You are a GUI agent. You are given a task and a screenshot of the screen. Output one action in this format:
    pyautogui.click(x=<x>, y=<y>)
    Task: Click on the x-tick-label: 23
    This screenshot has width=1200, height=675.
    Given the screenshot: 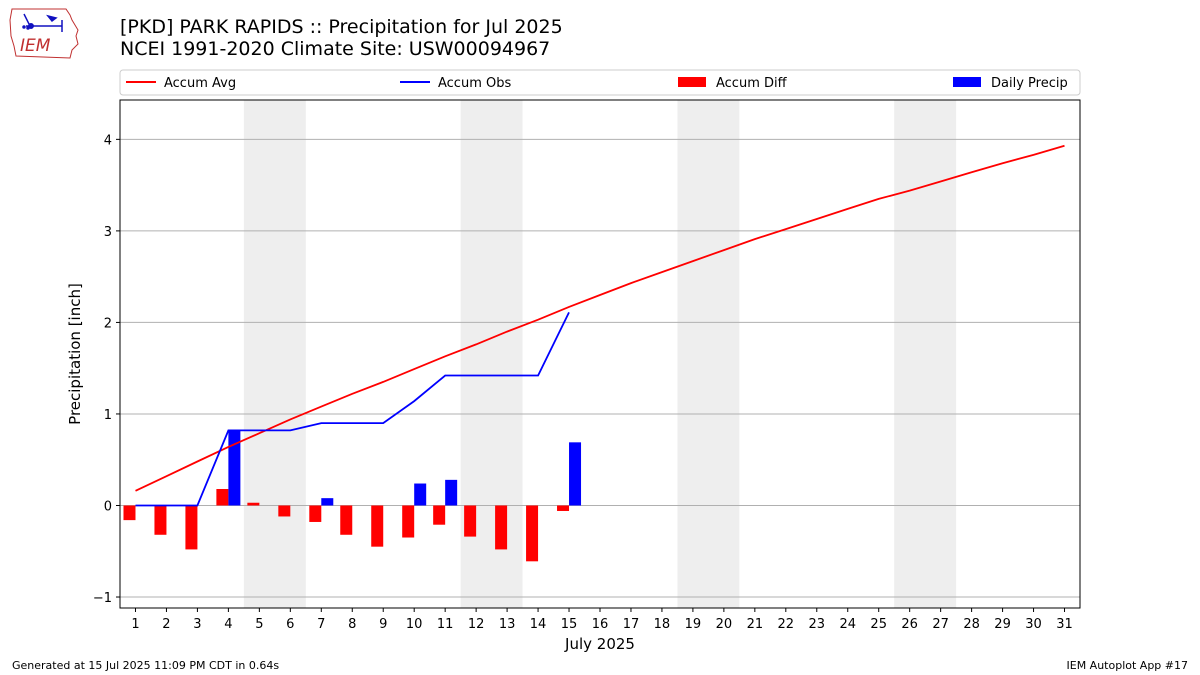 What is the action you would take?
    pyautogui.click(x=817, y=624)
    